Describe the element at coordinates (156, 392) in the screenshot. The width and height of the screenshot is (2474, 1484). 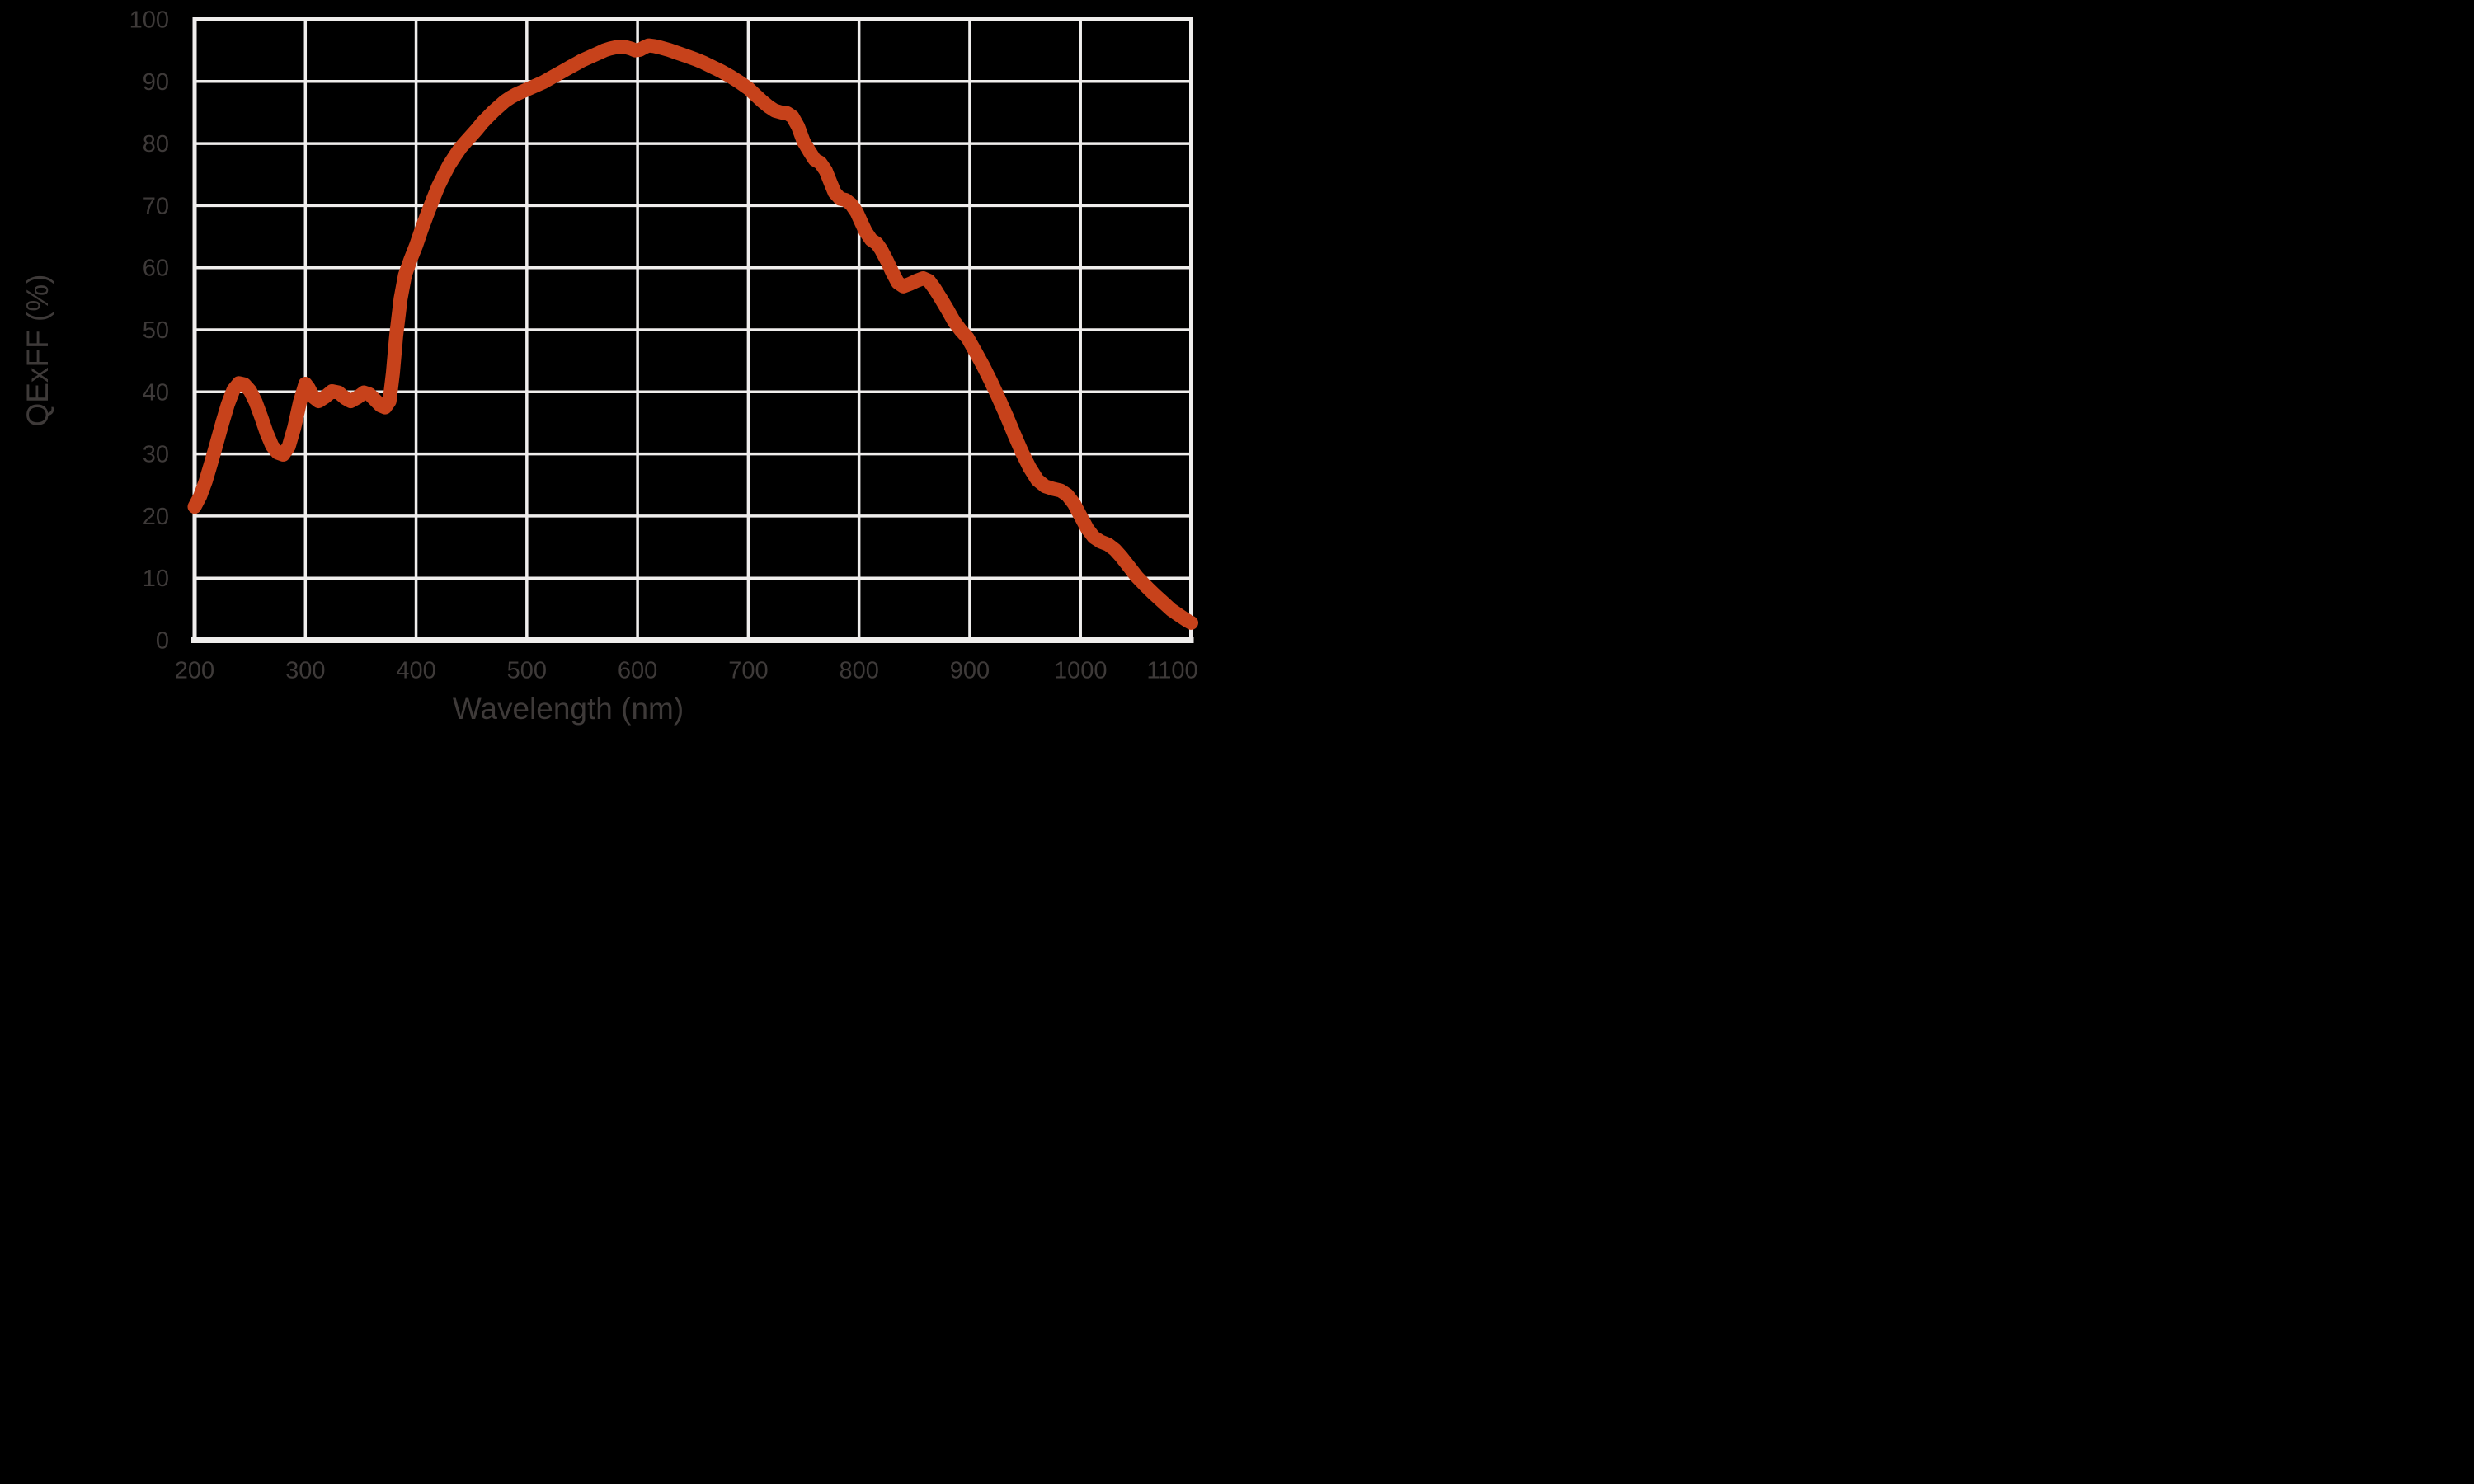
I see `y-tick-label: 40` at that location.